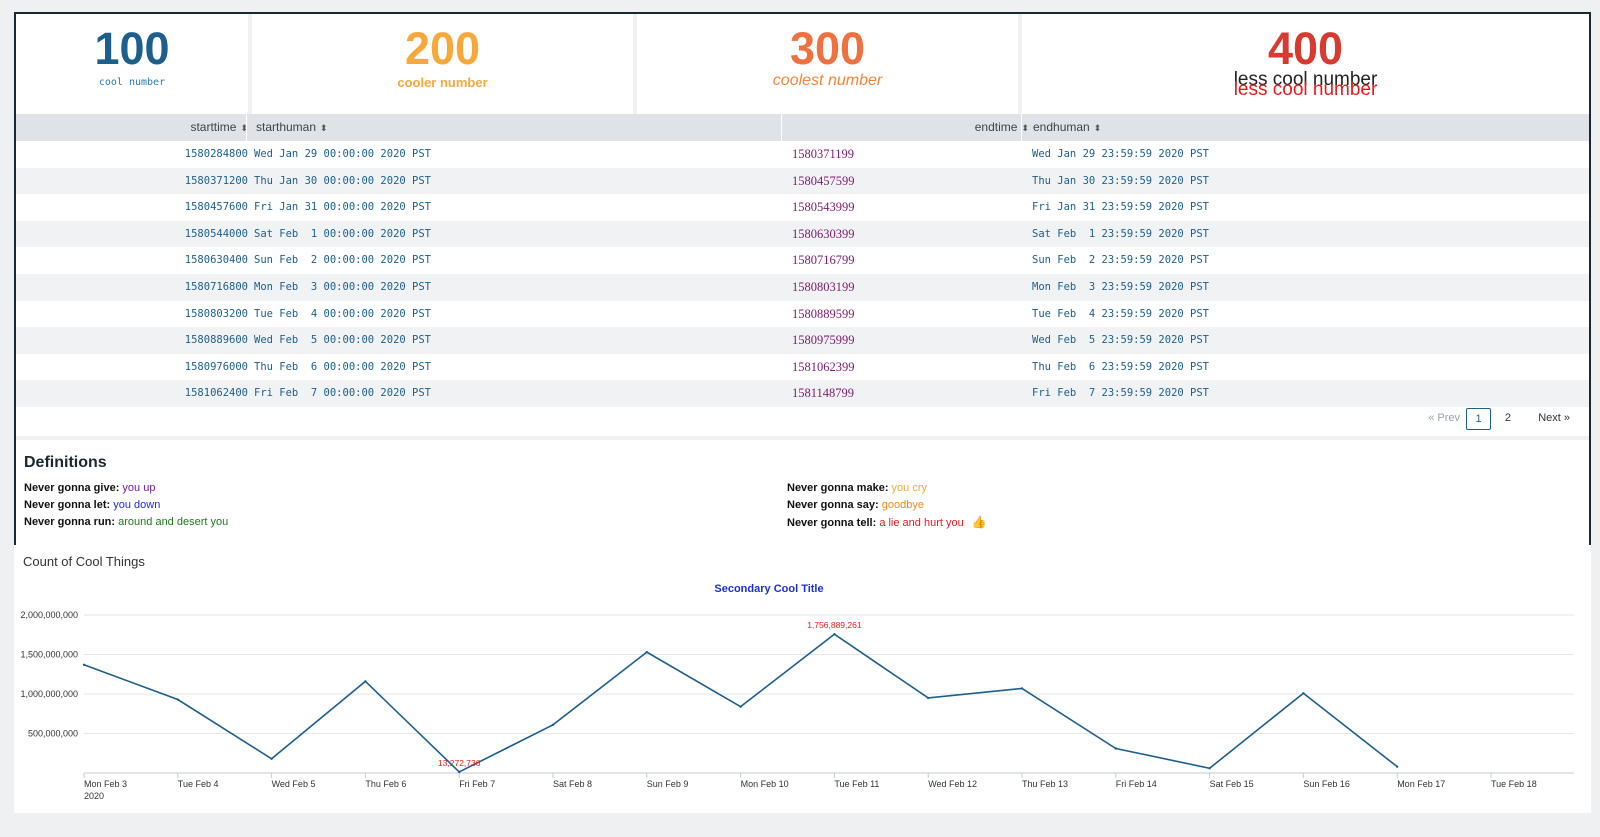  I want to click on x-tick-label: Tue Feb 4, so click(198, 784).